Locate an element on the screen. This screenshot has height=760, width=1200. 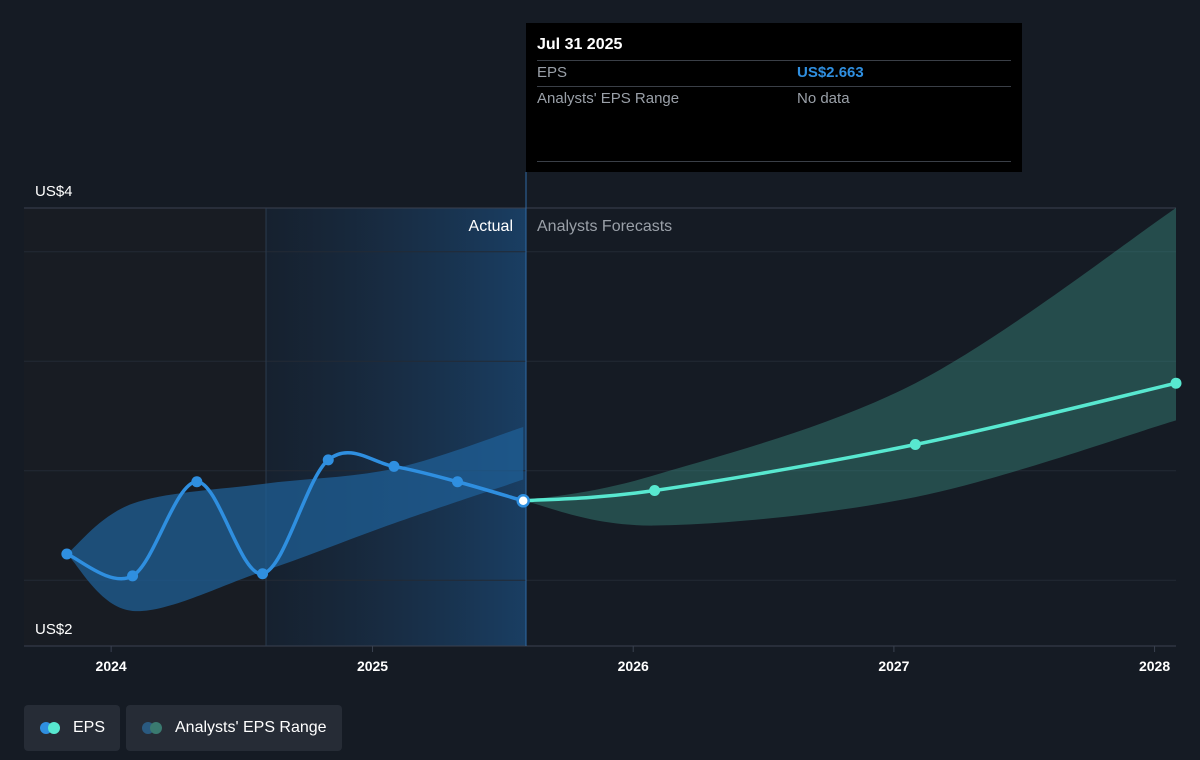
forecast-label: Analysts Forecasts is located at coordinates (604, 226).